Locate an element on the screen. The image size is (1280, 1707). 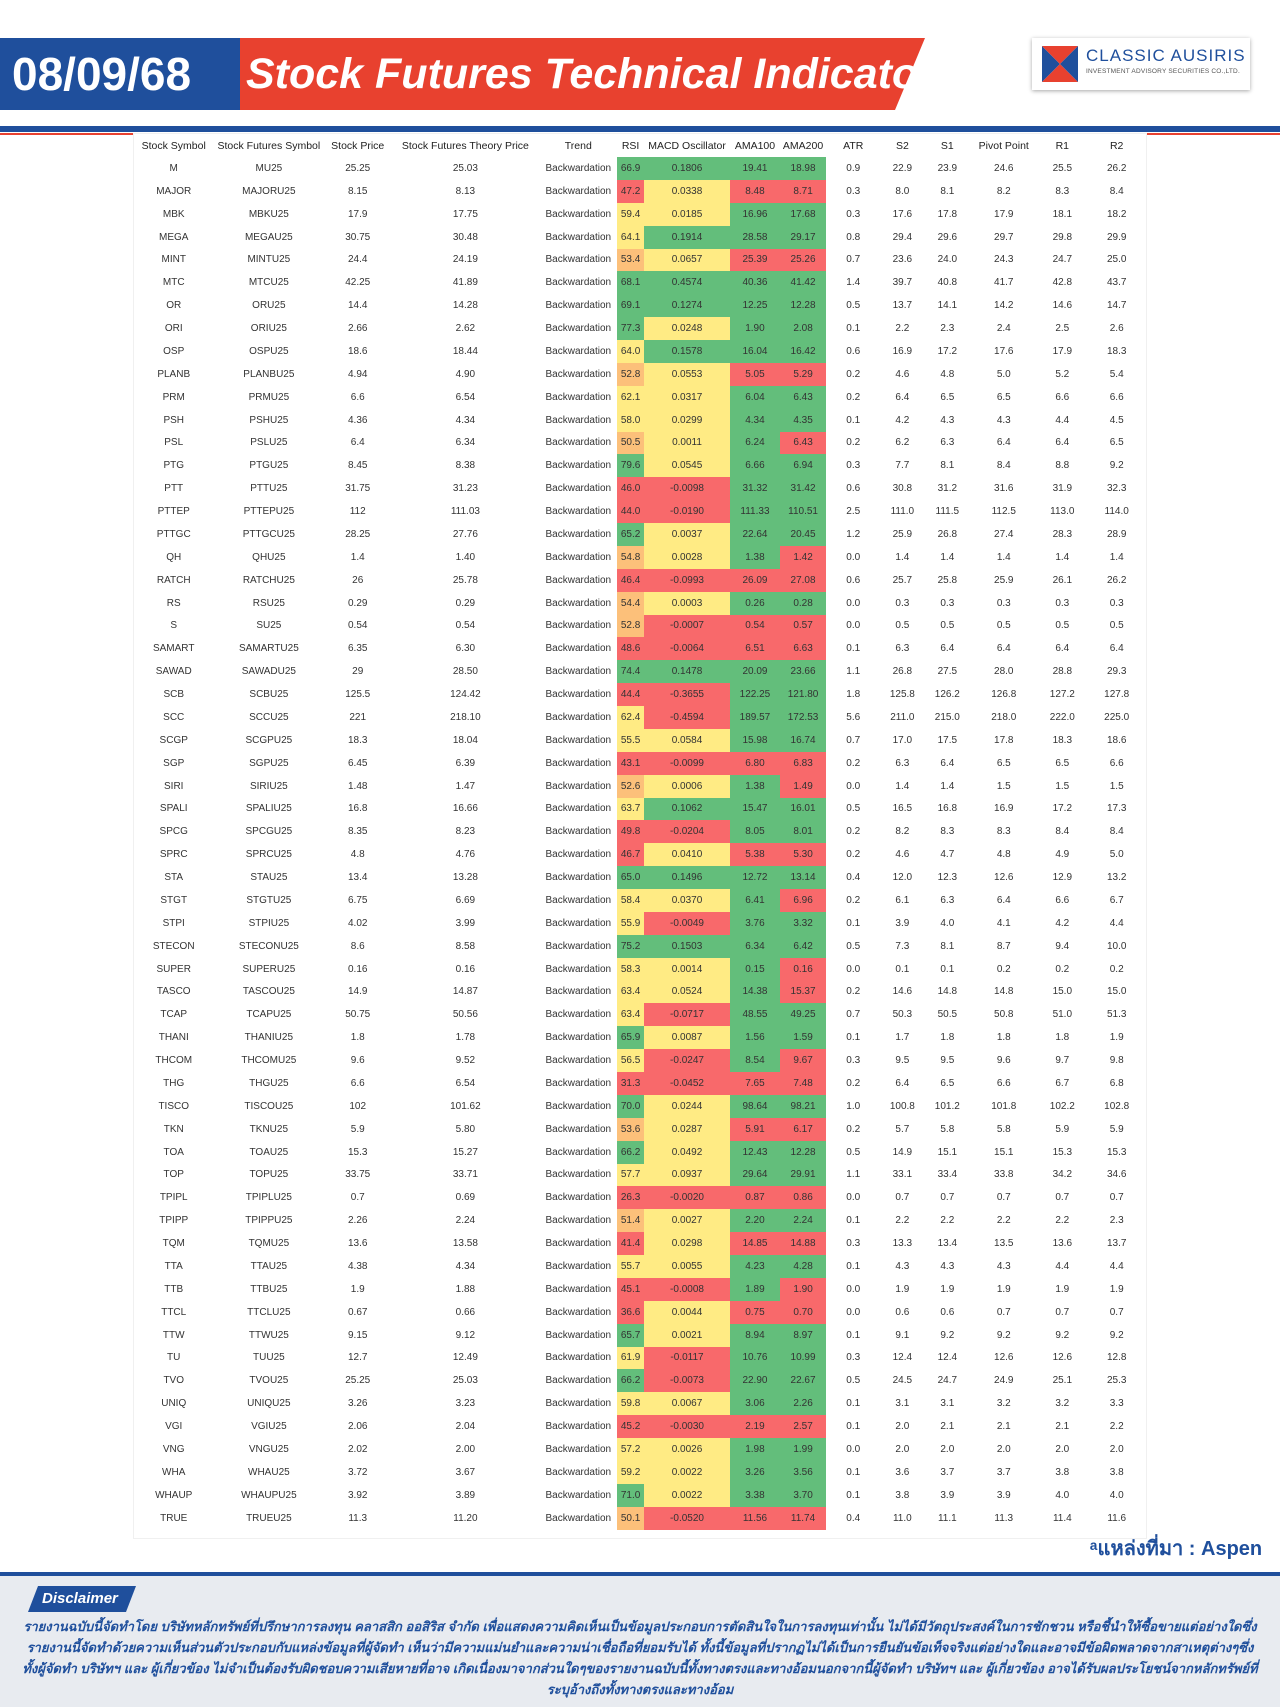
table-cell: 51.4 is located at coordinates (630, 1221).